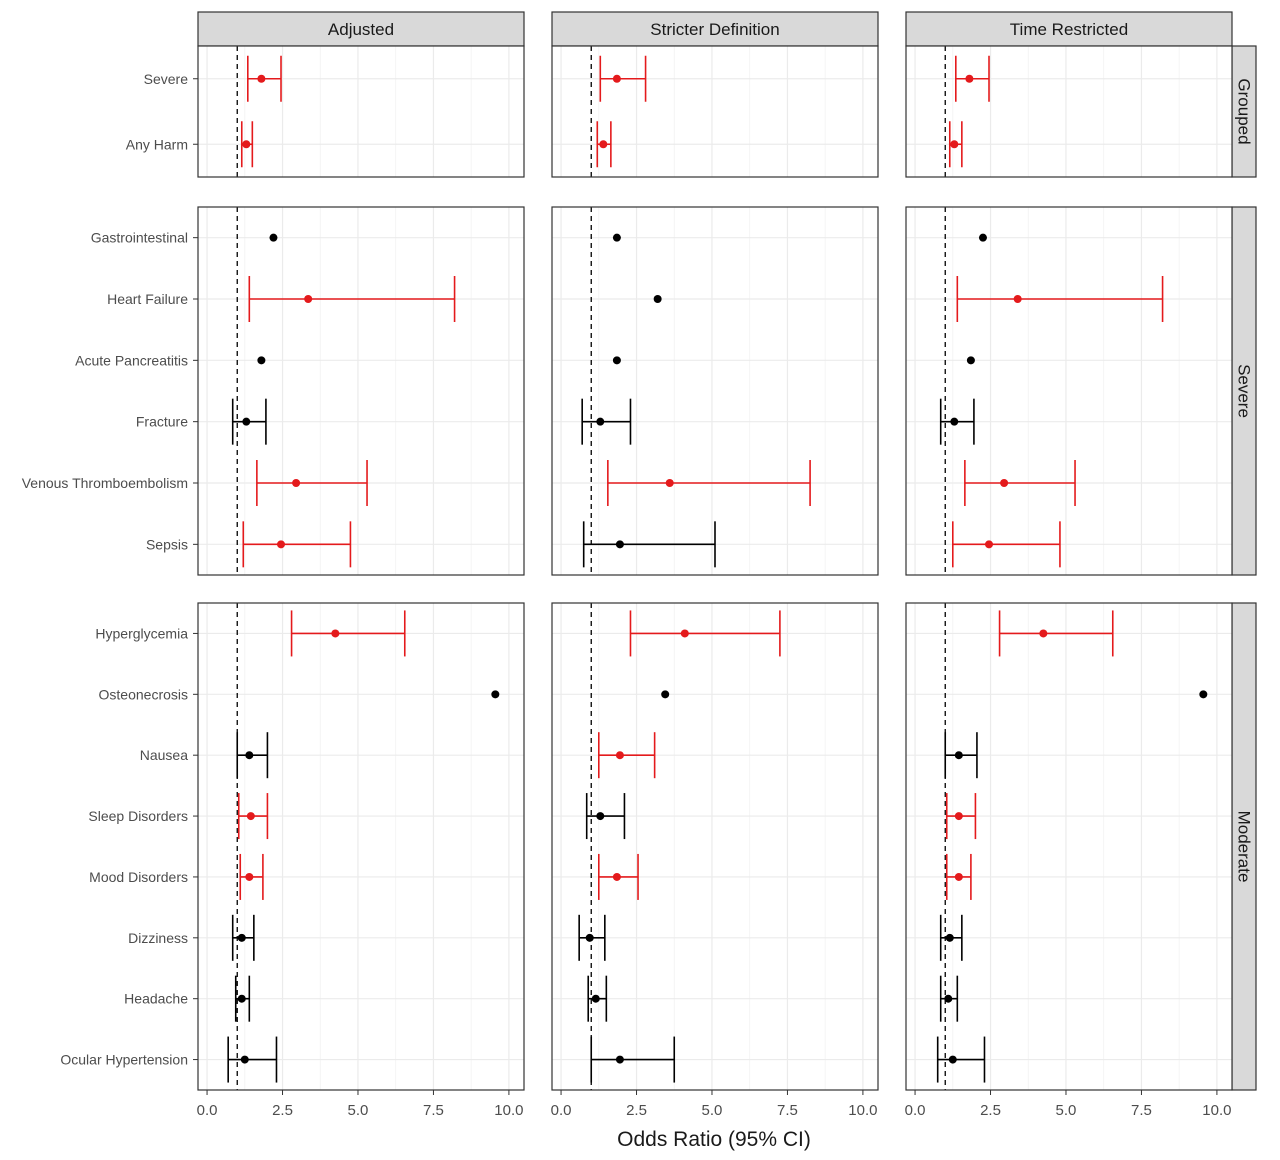  What do you see at coordinates (433, 1110) in the screenshot?
I see `x-tick-label: 7.5` at bounding box center [433, 1110].